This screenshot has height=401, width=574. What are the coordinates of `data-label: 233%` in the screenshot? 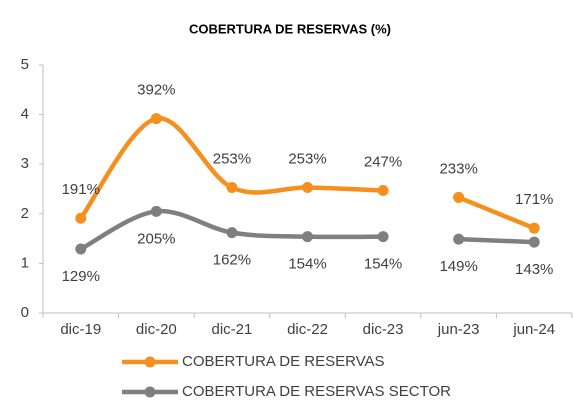 It's located at (458, 168).